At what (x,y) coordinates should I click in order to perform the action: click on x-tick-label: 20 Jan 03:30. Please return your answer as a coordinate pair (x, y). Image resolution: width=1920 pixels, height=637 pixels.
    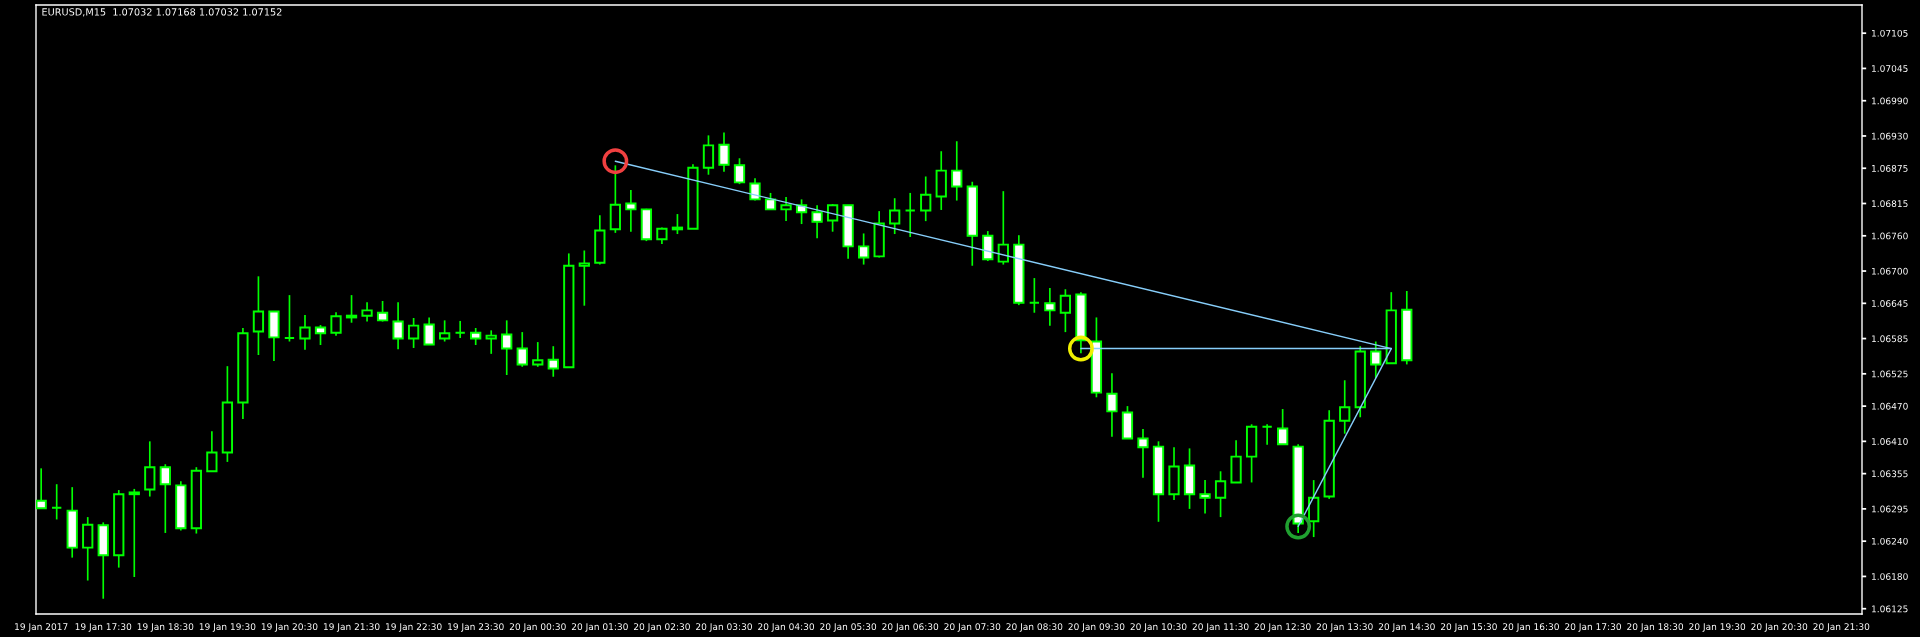
    Looking at the image, I should click on (724, 627).